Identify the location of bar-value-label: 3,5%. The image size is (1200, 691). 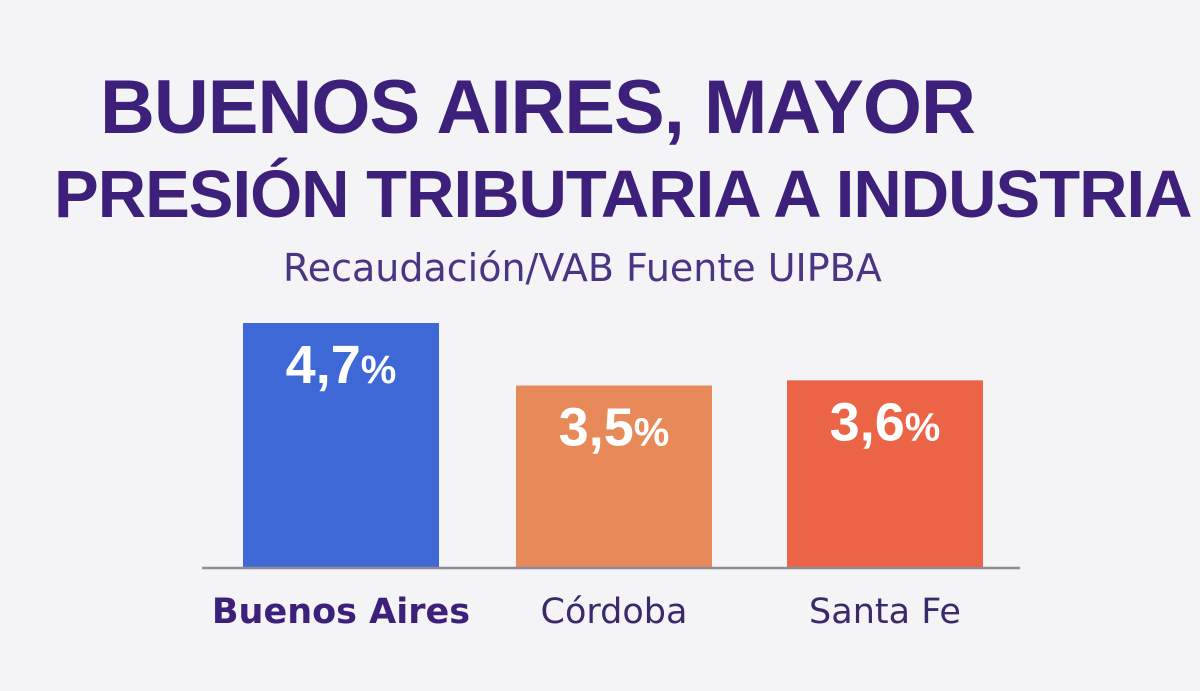
(614, 428).